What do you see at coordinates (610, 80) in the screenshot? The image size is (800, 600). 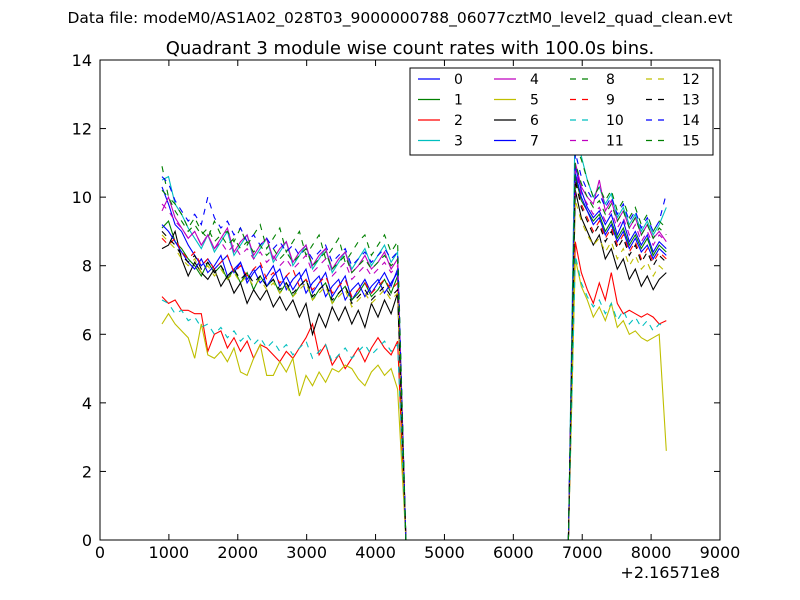 I see `legend-label-8: 8` at bounding box center [610, 80].